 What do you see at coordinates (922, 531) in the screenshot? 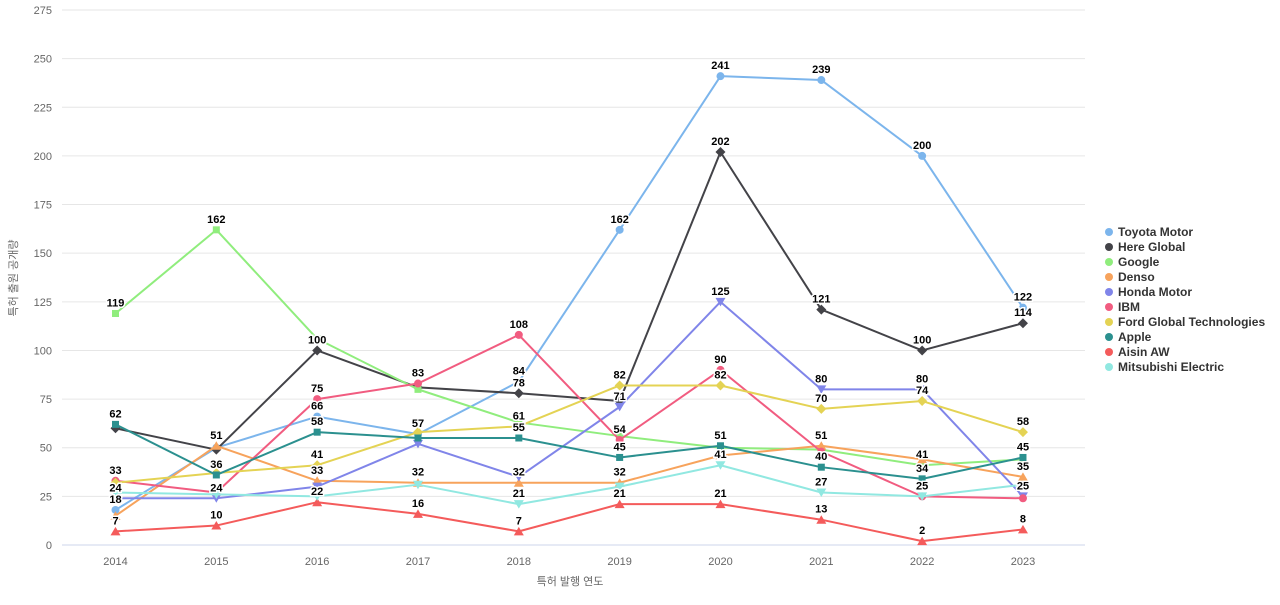
I see `data-label: 2` at bounding box center [922, 531].